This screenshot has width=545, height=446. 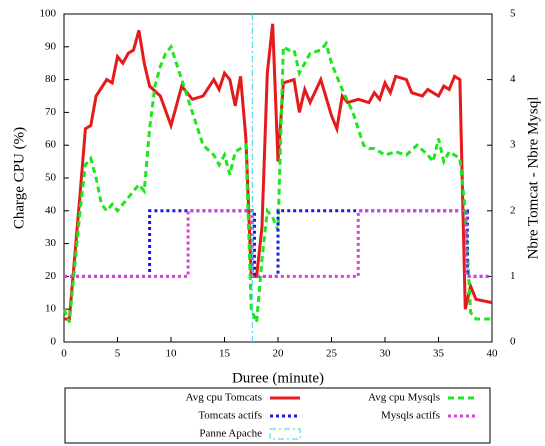 What do you see at coordinates (230, 434) in the screenshot?
I see `legend-label: Panne Apache` at bounding box center [230, 434].